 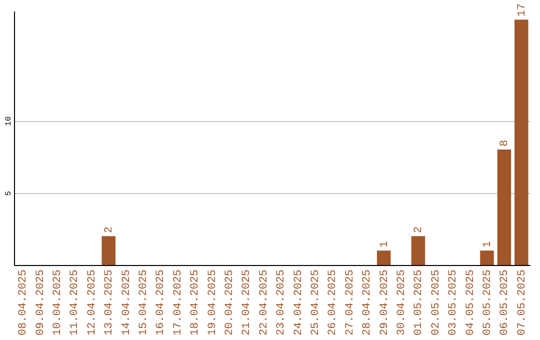 What do you see at coordinates (24, 303) in the screenshot?
I see `x-tick-label: 08.04.2025` at bounding box center [24, 303].